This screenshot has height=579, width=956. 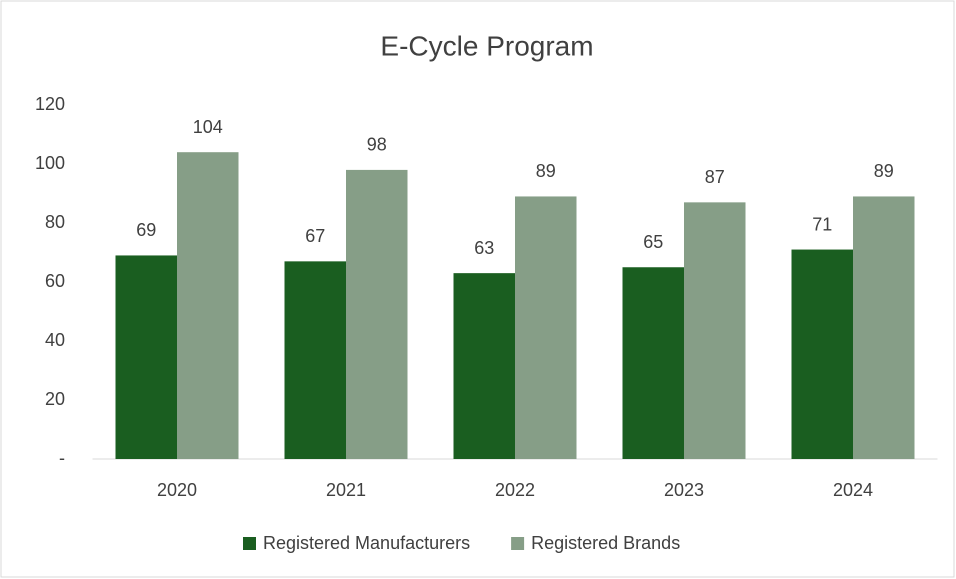 What do you see at coordinates (346, 490) in the screenshot?
I see `x-tick-label: 2021` at bounding box center [346, 490].